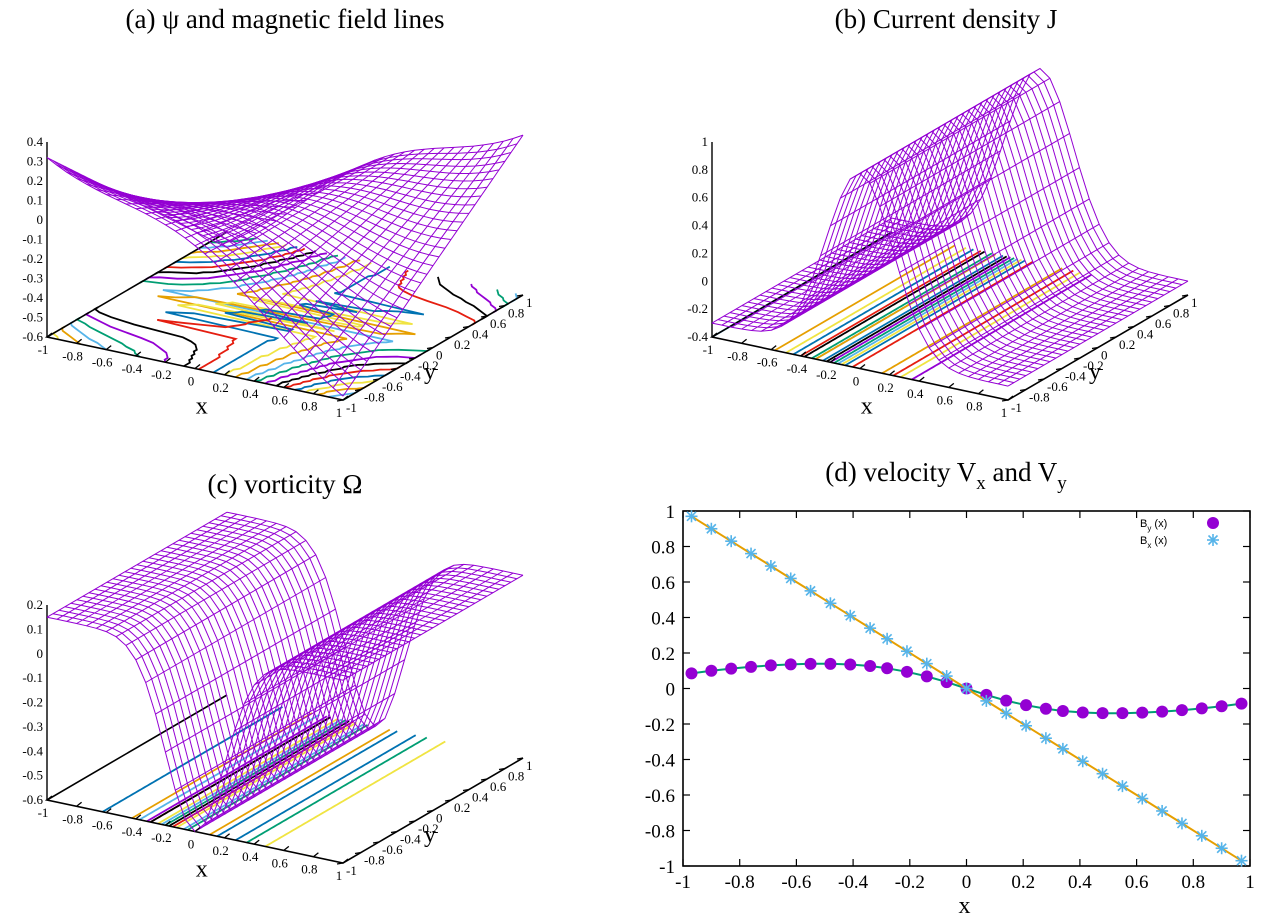 This screenshot has height=917, width=1263. What do you see at coordinates (700, 169) in the screenshot?
I see `z-tick-label: 0.8` at bounding box center [700, 169].